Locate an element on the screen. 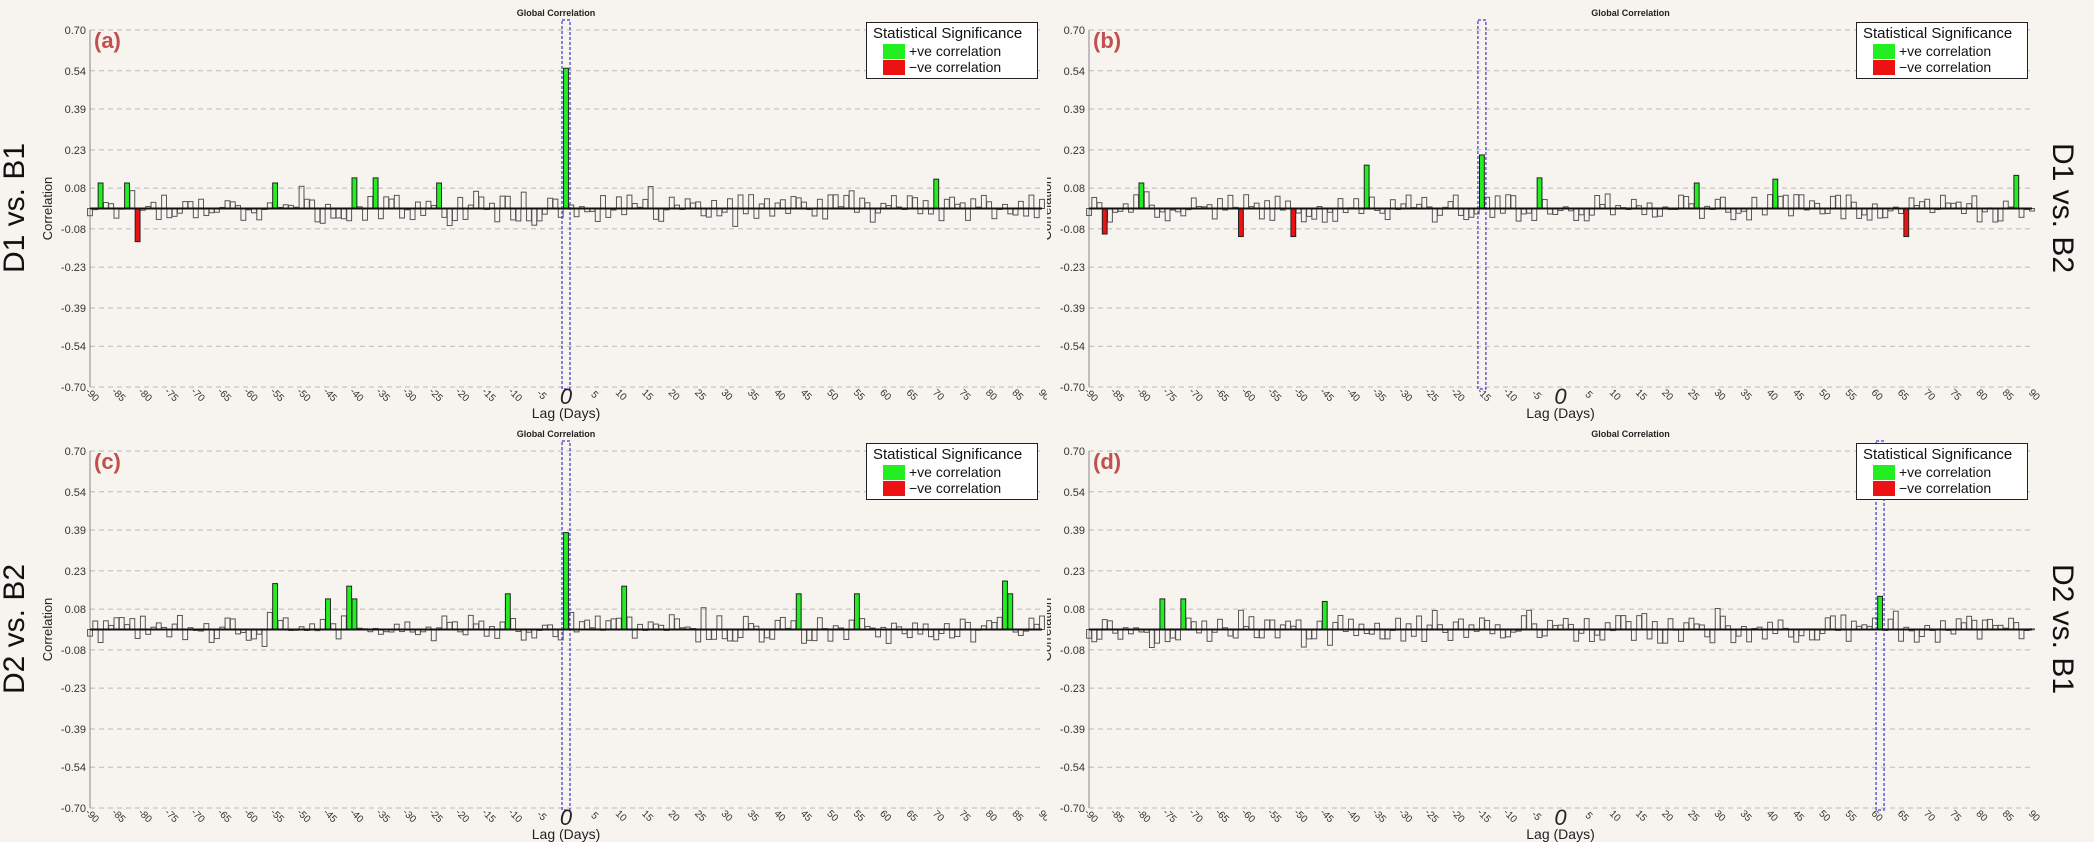  panel-letter: (b) is located at coordinates (1107, 40).